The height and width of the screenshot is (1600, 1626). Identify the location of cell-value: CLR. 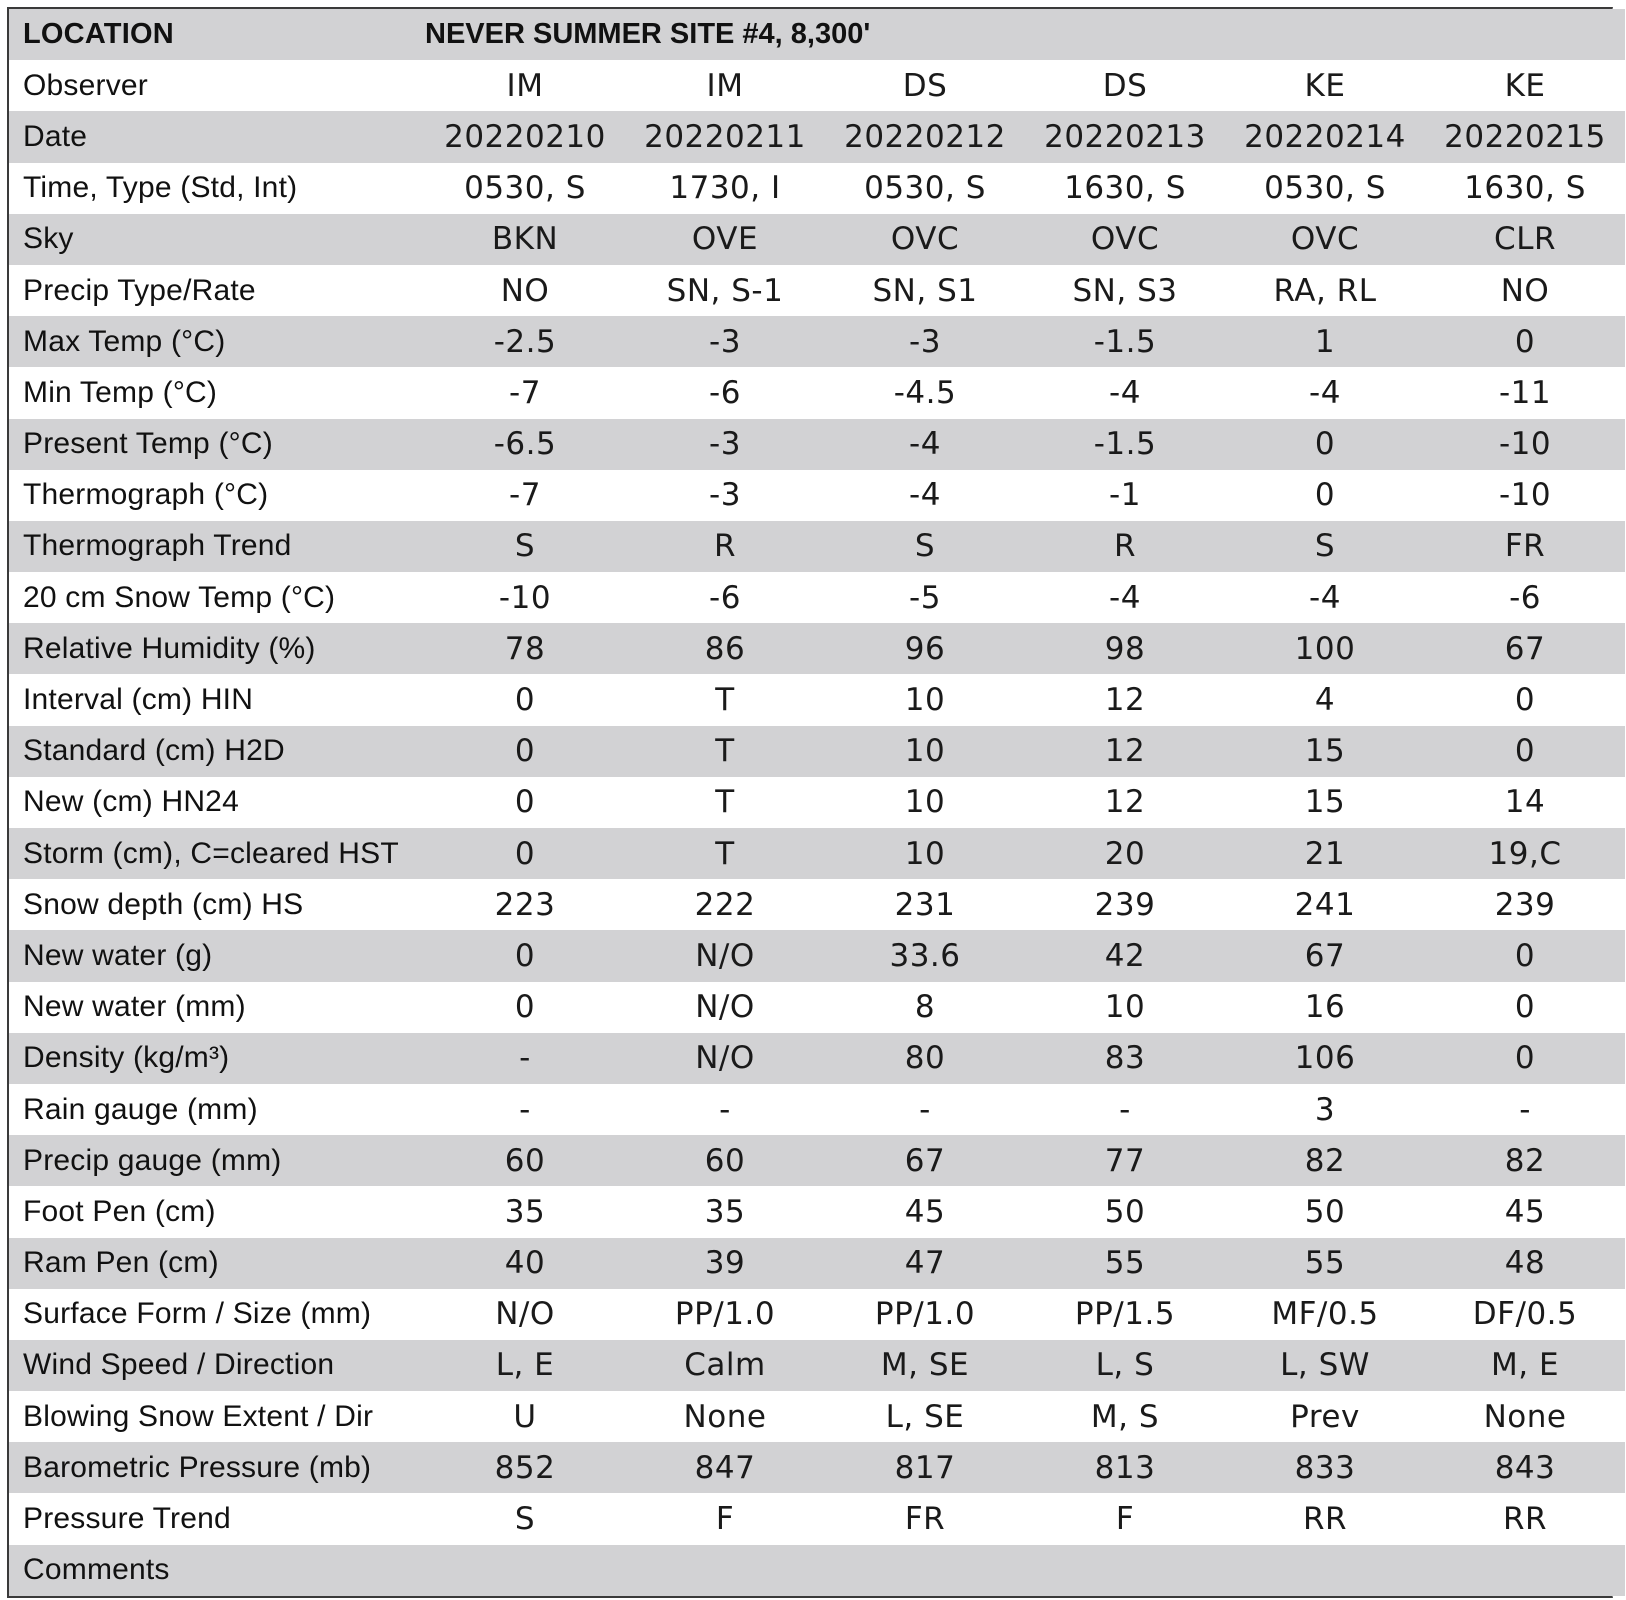
(1525, 239).